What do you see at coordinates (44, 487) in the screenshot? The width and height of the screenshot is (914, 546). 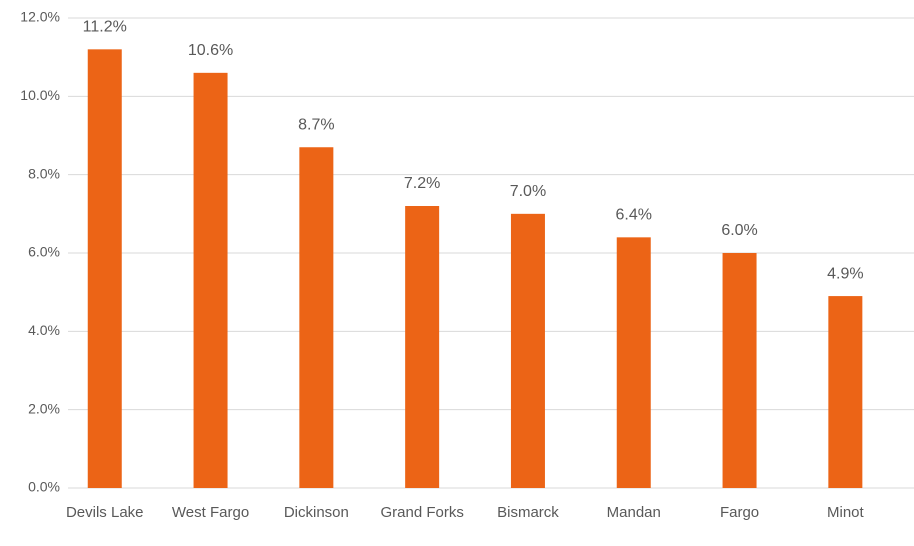 I see `y-tick-label: 0.0%` at bounding box center [44, 487].